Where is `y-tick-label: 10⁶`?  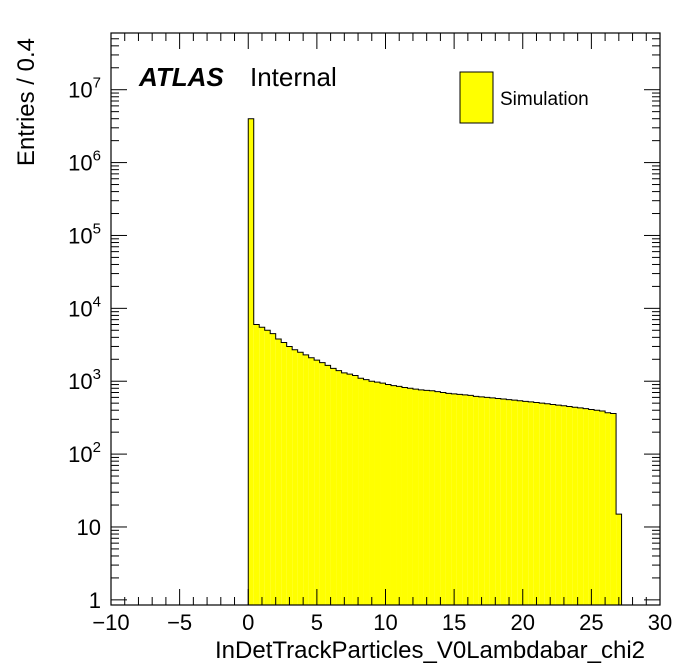
y-tick-label: 10⁶ is located at coordinates (84, 162).